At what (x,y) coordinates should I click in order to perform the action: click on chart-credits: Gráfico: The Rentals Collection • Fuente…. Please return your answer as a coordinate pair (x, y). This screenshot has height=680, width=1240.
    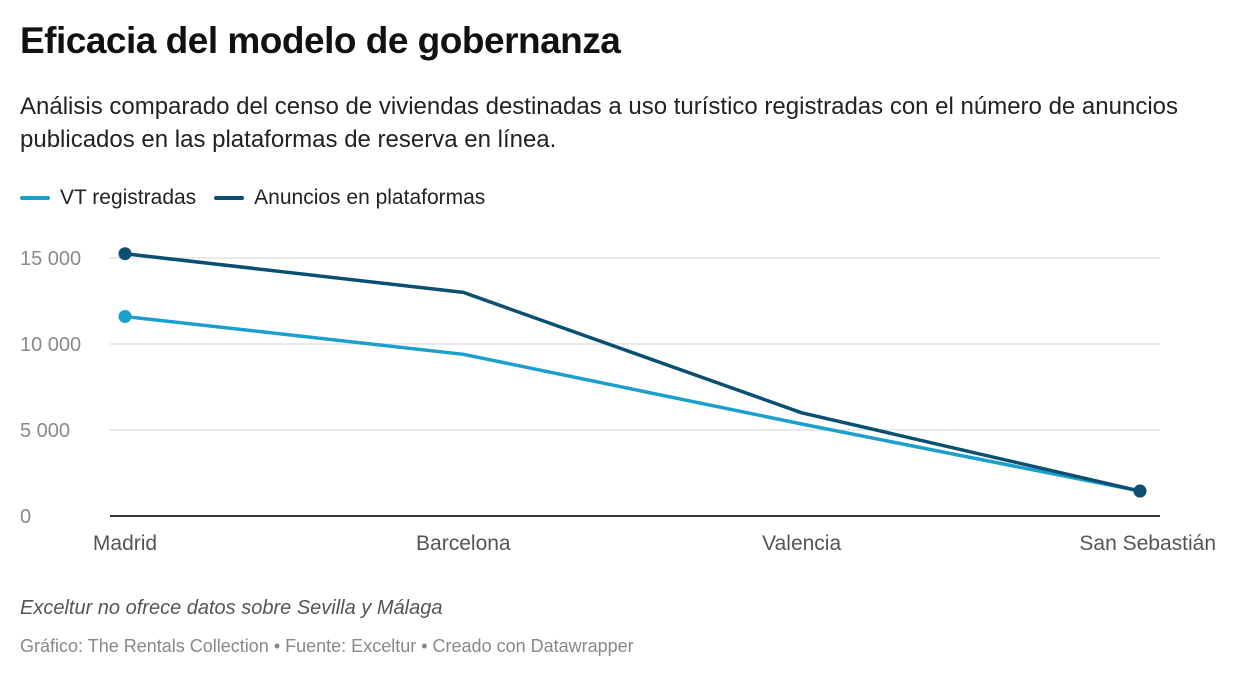
    Looking at the image, I should click on (327, 646).